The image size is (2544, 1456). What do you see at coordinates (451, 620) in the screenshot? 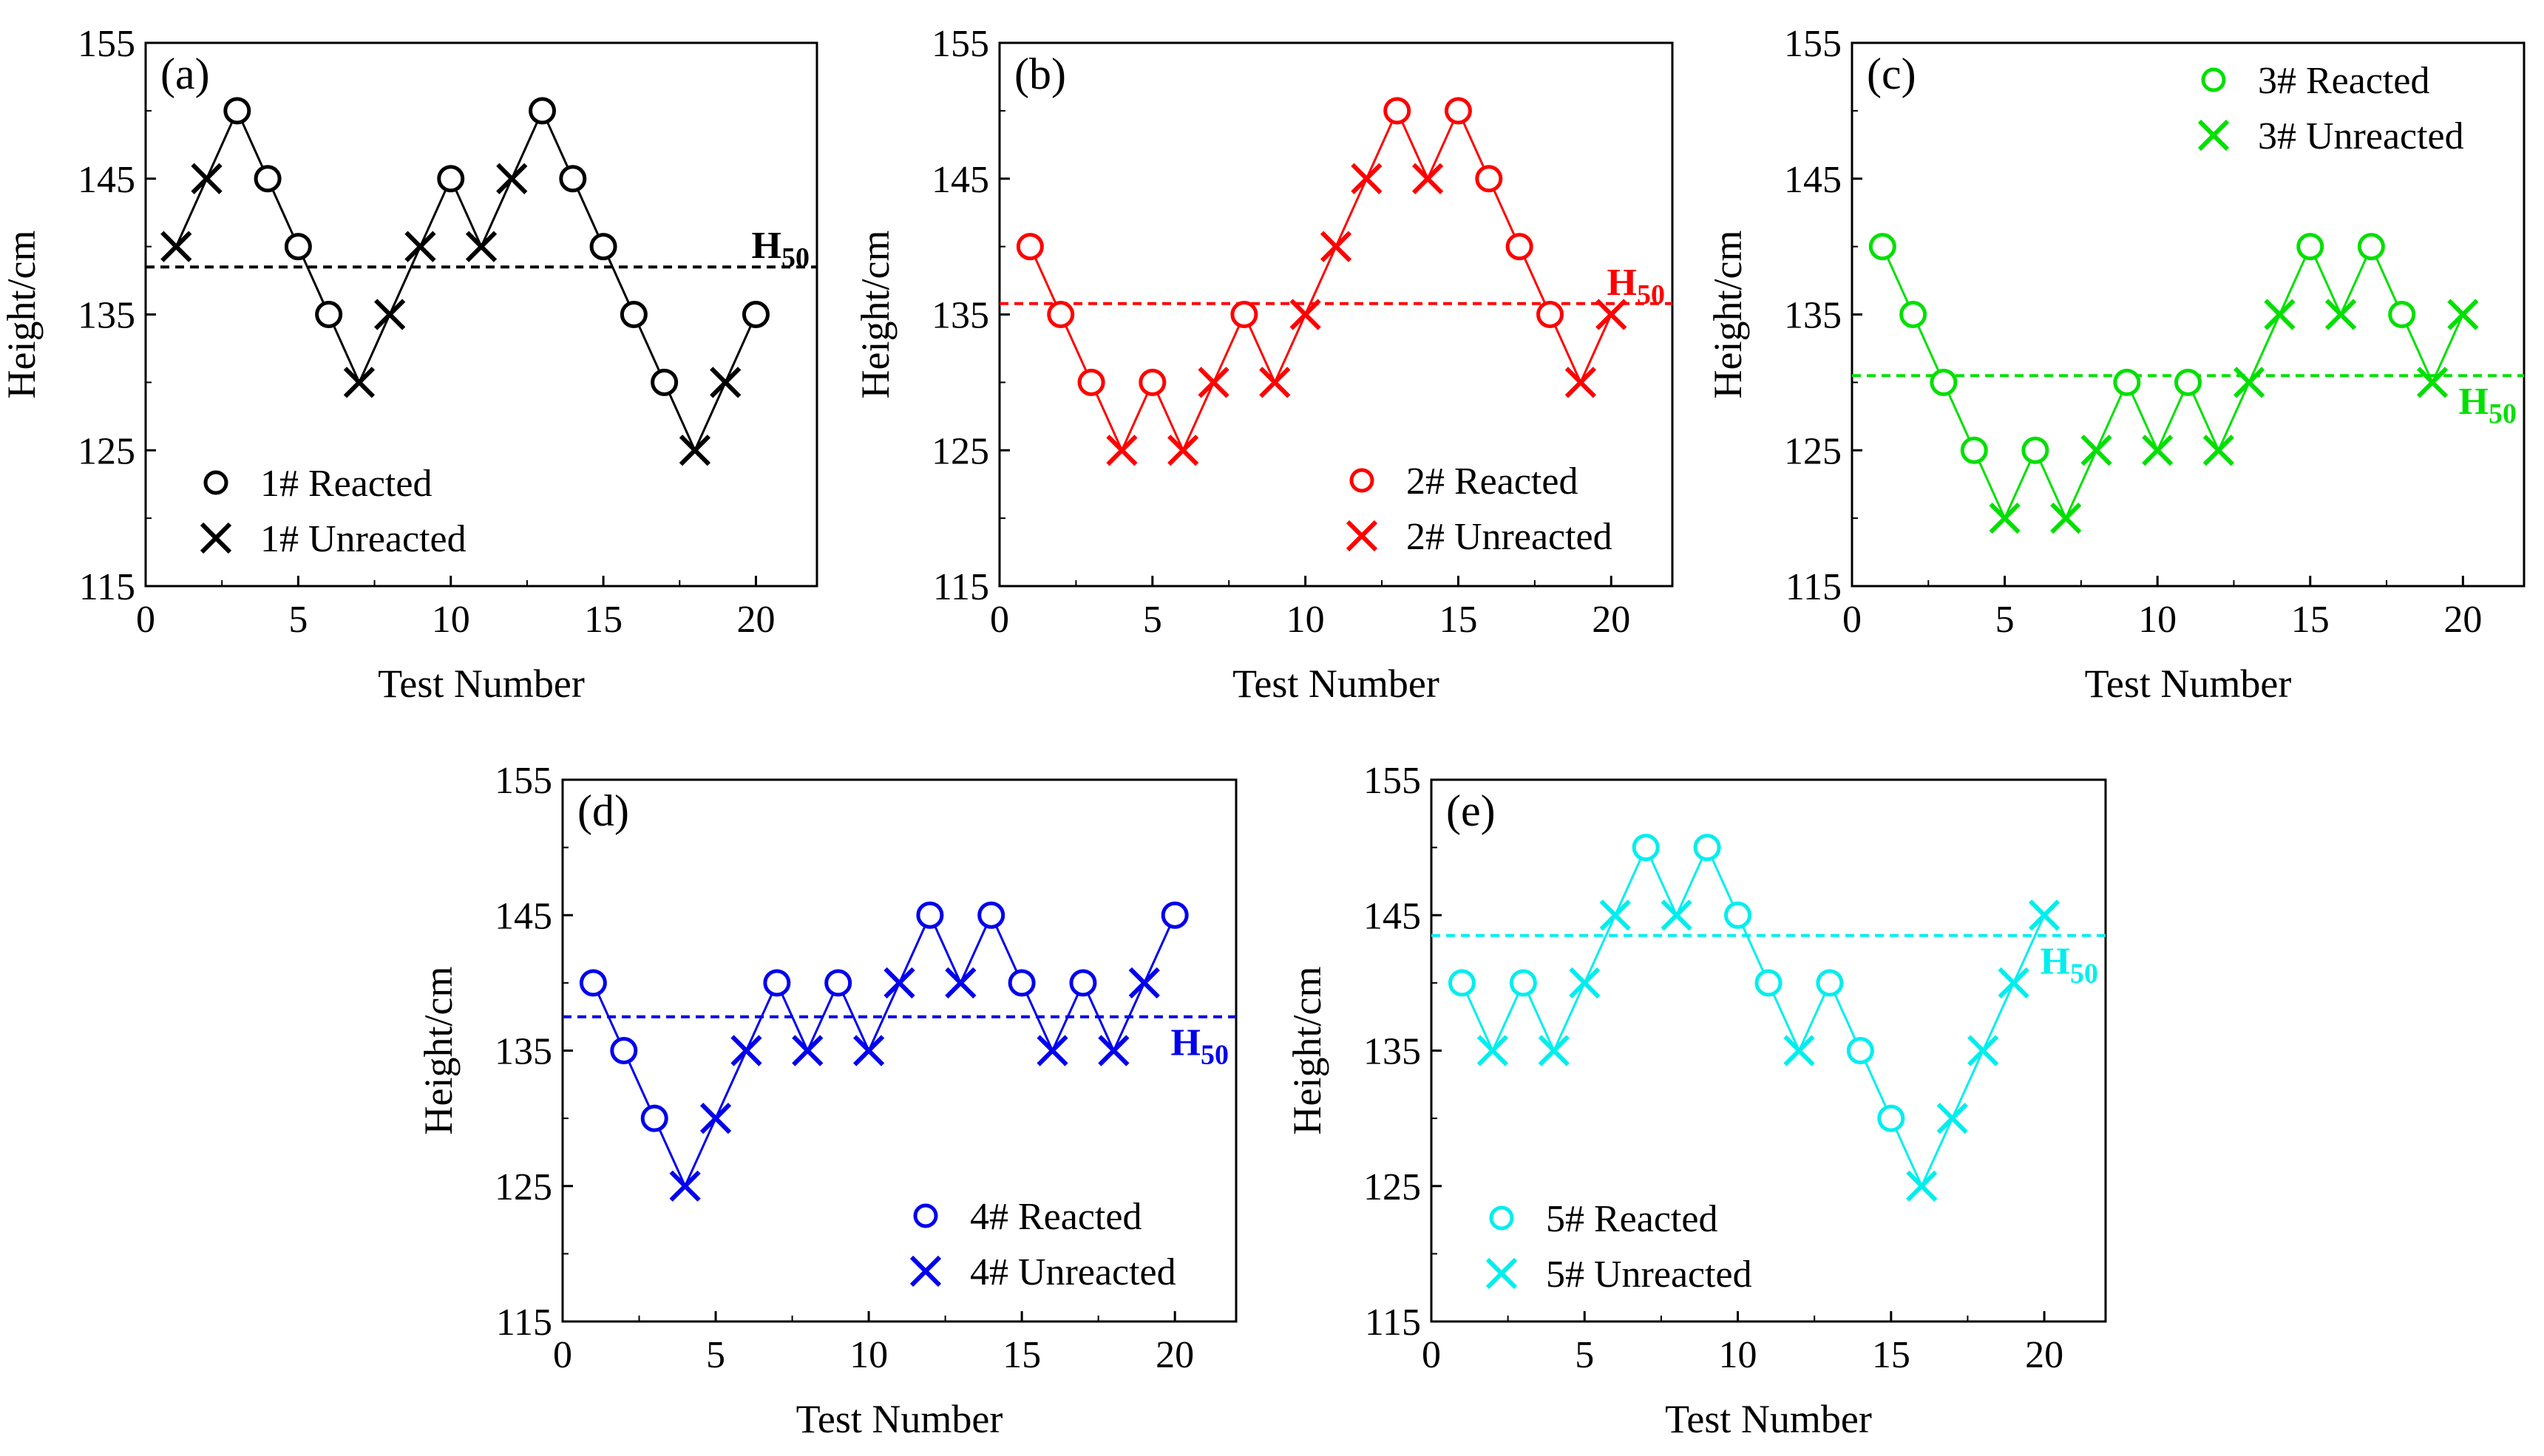
I see `x-tick-label: 10` at bounding box center [451, 620].